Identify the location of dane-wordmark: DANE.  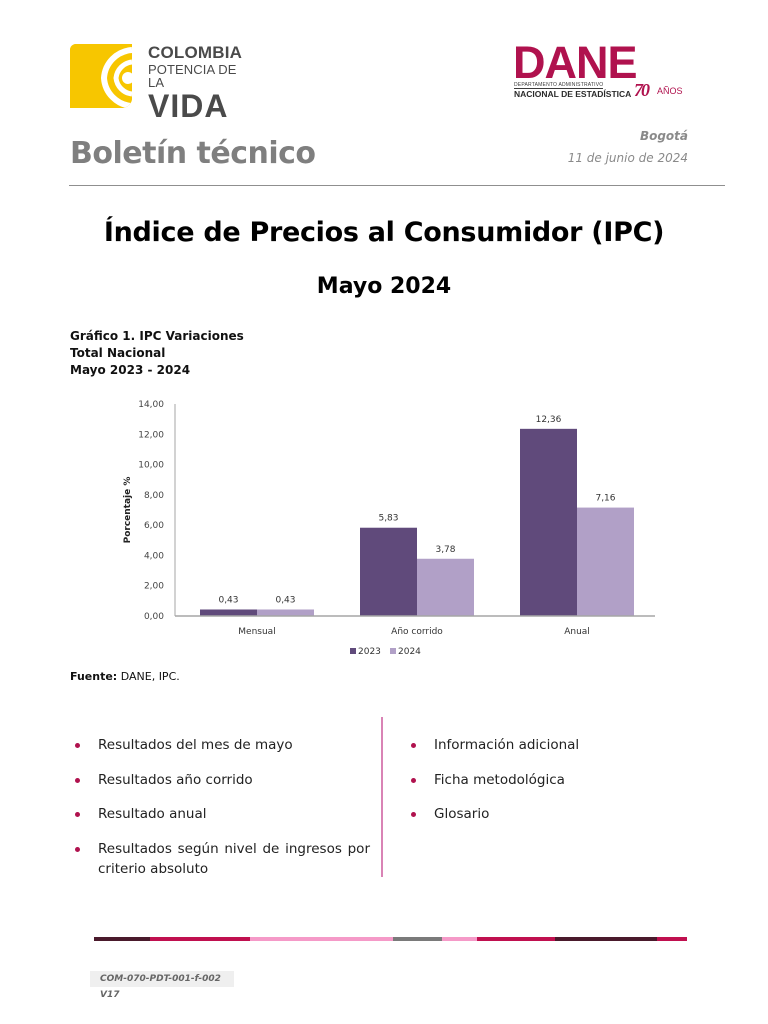
(575, 62).